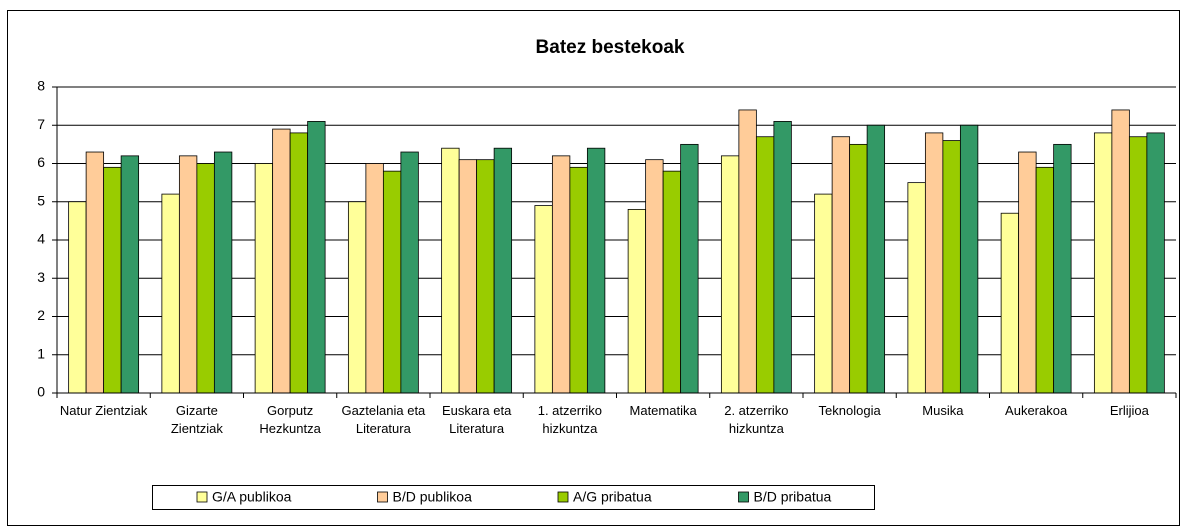 This screenshot has width=1188, height=529. What do you see at coordinates (612, 497) in the screenshot?
I see `legend-label: A/G pribatua` at bounding box center [612, 497].